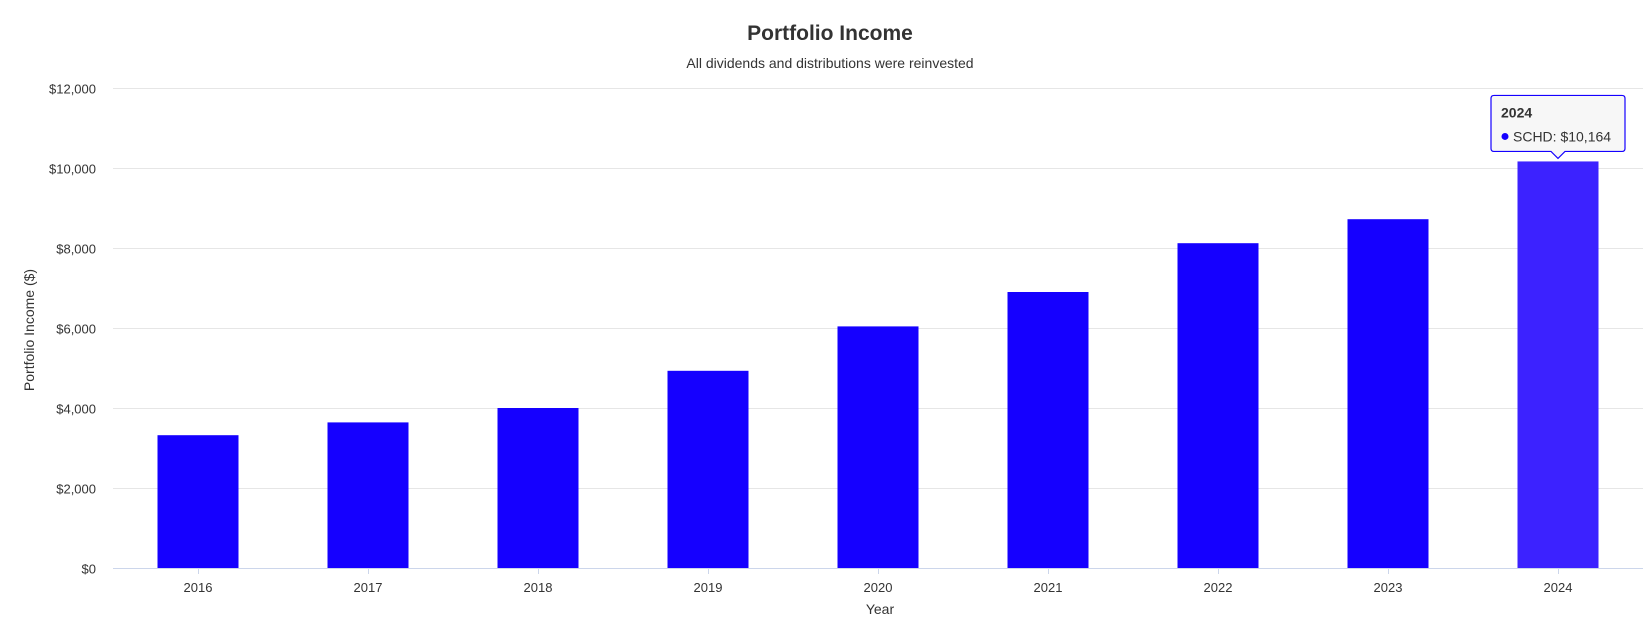  I want to click on bar-2024, so click(1558, 364).